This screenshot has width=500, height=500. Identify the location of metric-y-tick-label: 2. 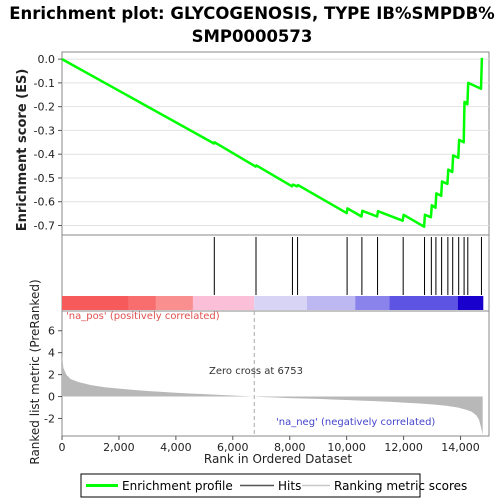
(51, 375).